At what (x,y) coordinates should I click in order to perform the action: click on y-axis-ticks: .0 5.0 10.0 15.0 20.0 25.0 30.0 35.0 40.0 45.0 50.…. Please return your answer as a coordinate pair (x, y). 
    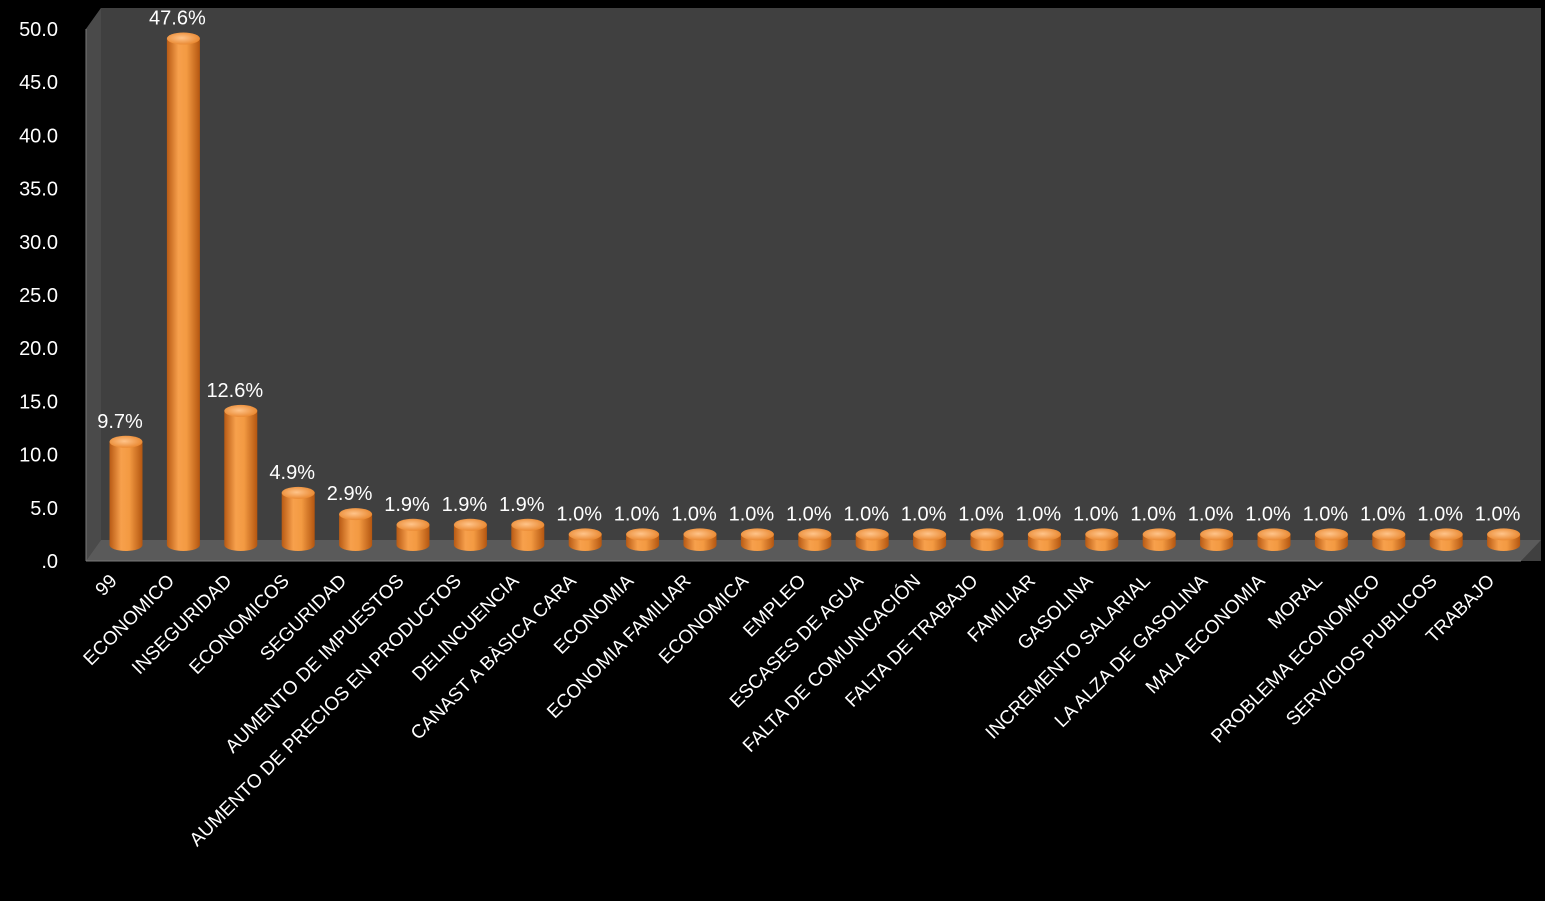
    Looking at the image, I should click on (38, 296).